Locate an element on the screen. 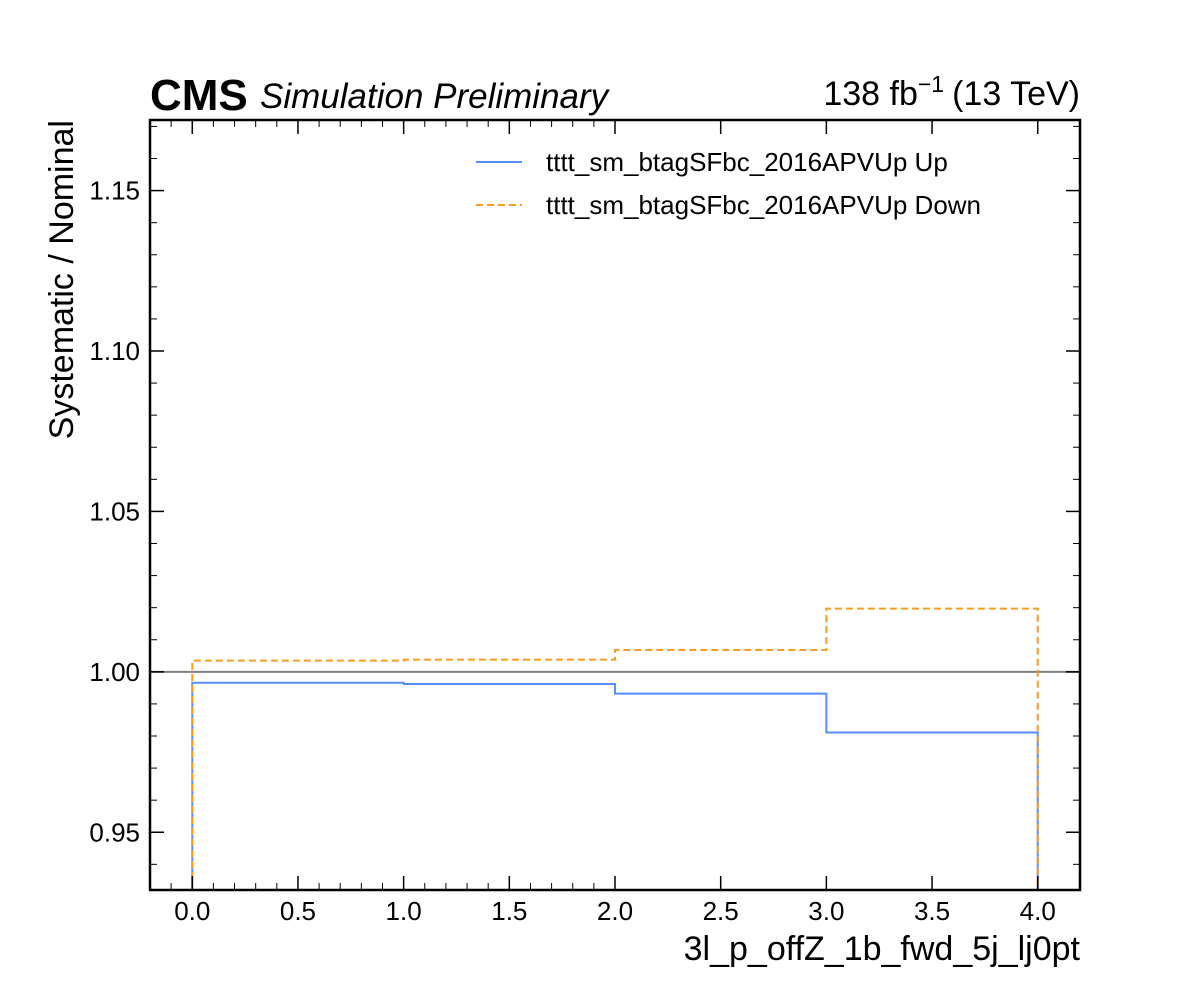 The height and width of the screenshot is (1000, 1200). x-tick-label: 3.5 is located at coordinates (932, 911).